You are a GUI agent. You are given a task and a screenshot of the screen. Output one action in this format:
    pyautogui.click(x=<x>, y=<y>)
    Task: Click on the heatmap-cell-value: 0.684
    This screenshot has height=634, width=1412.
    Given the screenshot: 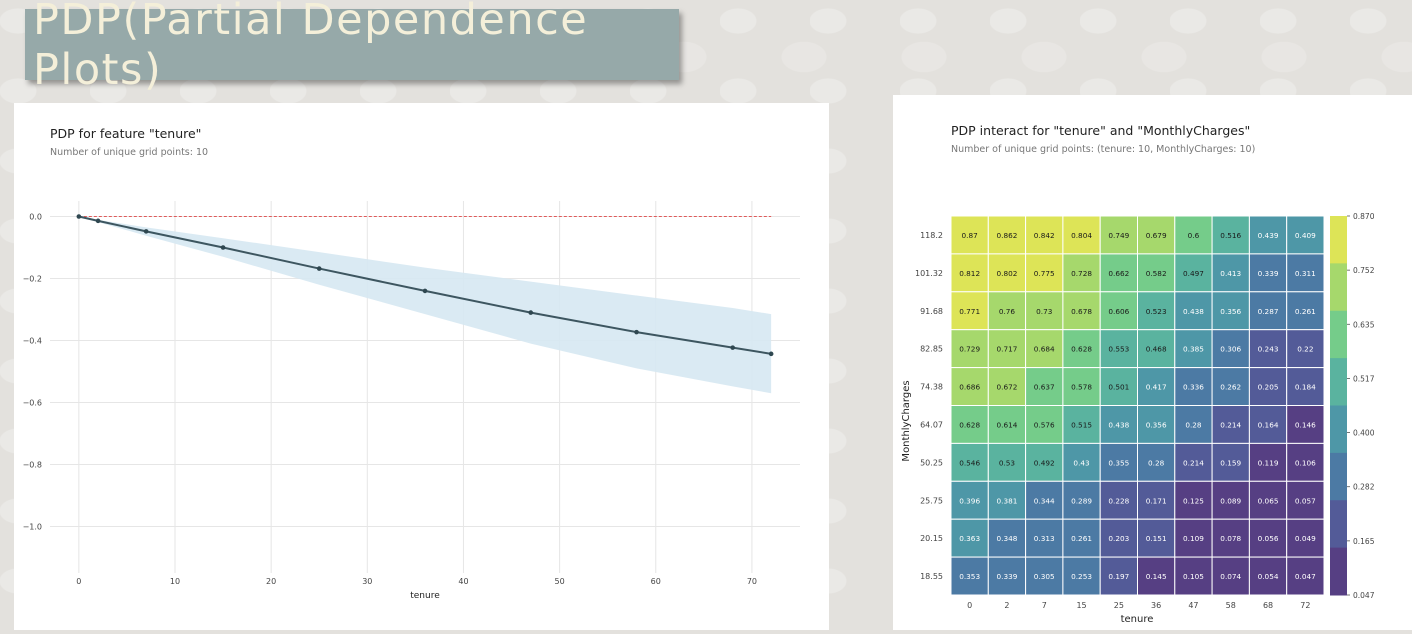 What is the action you would take?
    pyautogui.click(x=1044, y=349)
    